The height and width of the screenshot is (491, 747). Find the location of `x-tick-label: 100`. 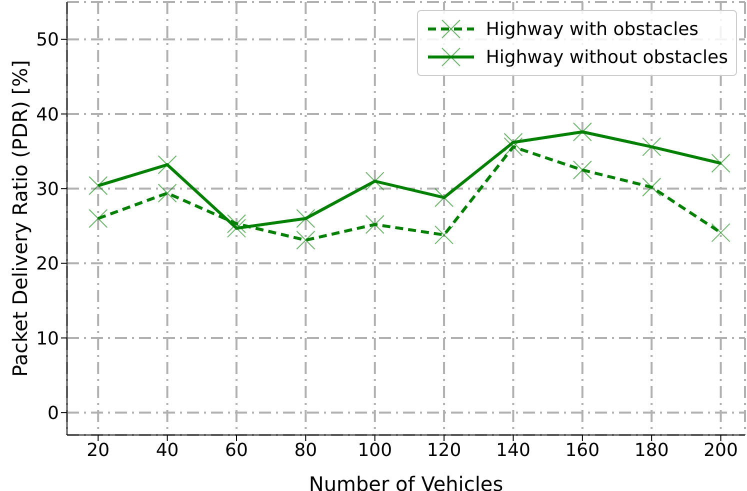

x-tick-label: 100 is located at coordinates (375, 450).